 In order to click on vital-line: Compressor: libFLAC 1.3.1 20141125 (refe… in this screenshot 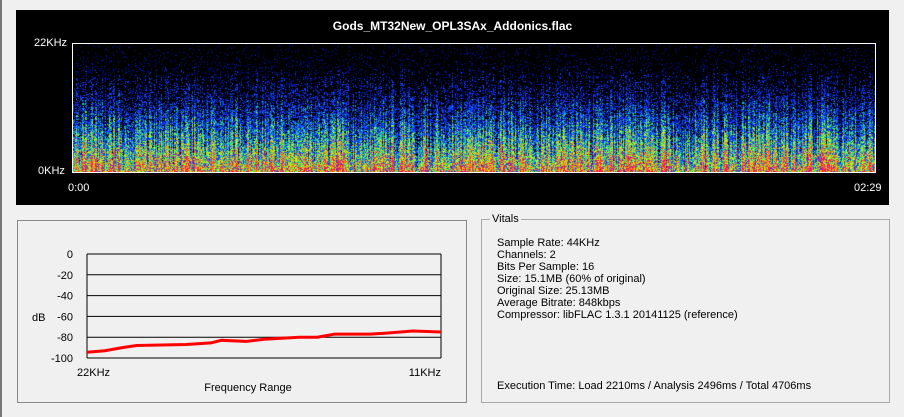, I will do `click(617, 315)`.